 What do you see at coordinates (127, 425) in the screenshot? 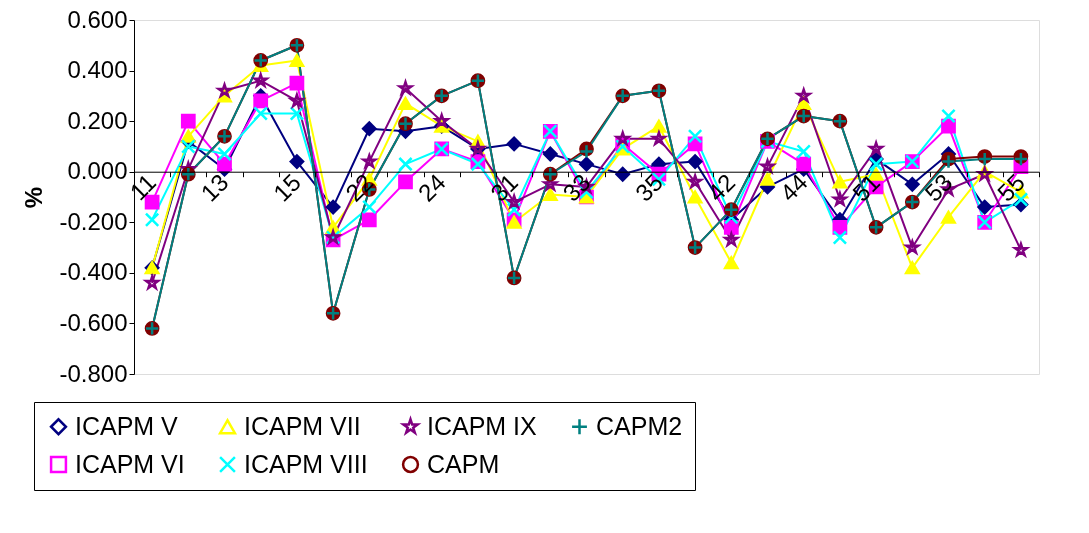
I see `legend-label: ICAPM V` at bounding box center [127, 425].